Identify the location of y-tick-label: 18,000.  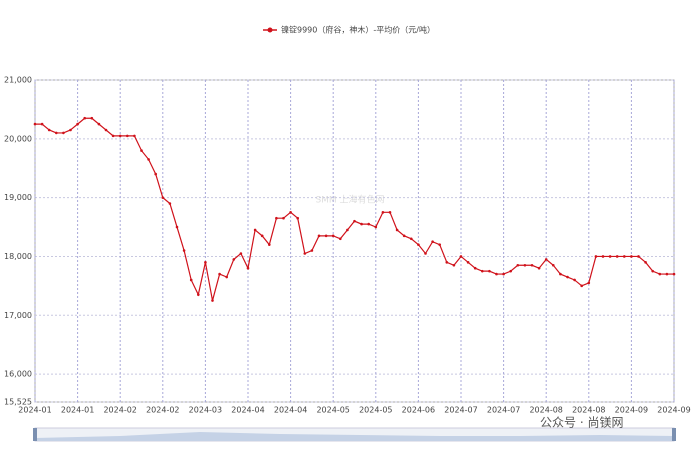
(18, 256).